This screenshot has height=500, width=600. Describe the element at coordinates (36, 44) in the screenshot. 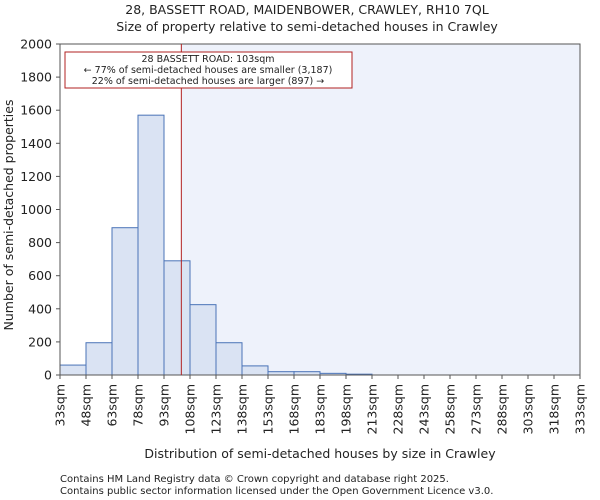

I see `y-tick-label: 2000` at that location.